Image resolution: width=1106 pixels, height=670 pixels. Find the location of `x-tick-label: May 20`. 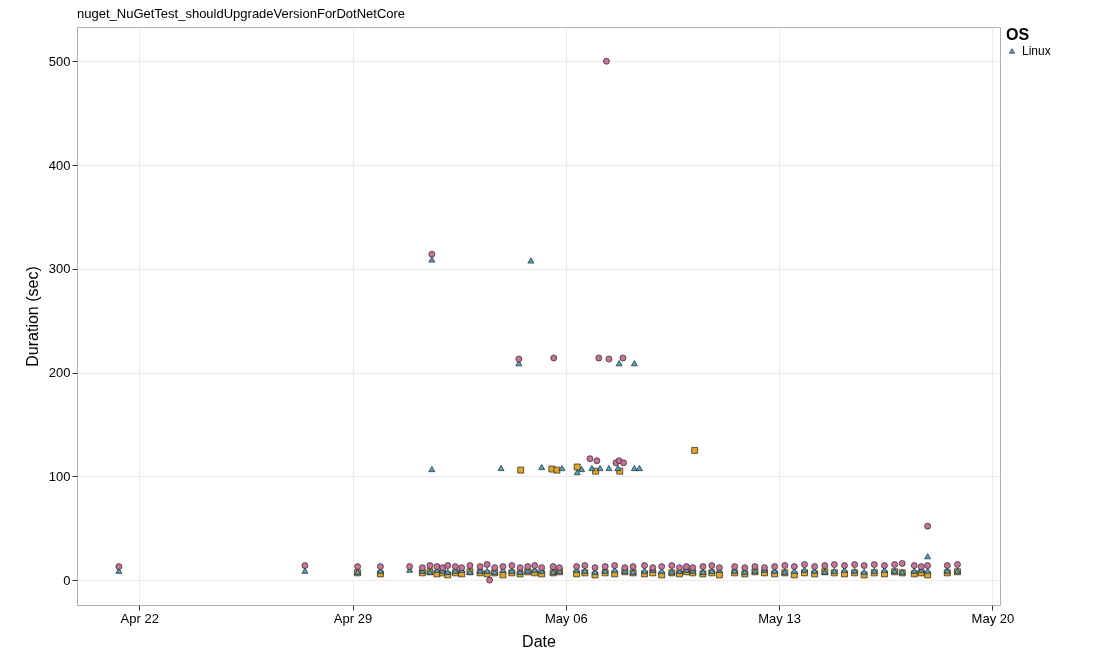

x-tick-label: May 20 is located at coordinates (993, 618).